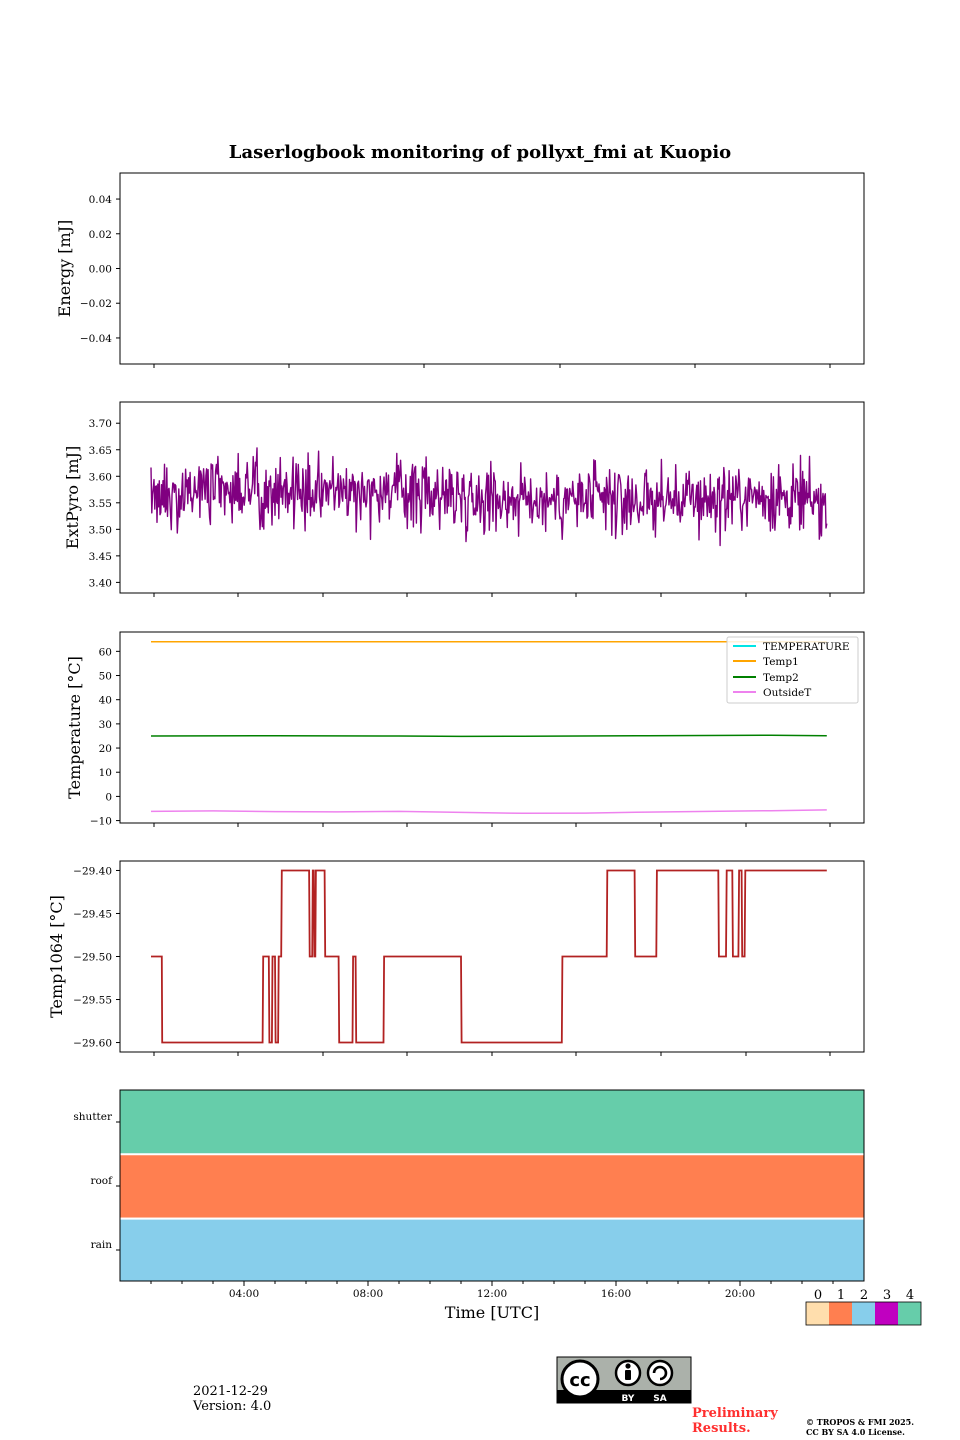  What do you see at coordinates (100, 477) in the screenshot?
I see `extpyro-y-tick-label: 3.60` at bounding box center [100, 477].